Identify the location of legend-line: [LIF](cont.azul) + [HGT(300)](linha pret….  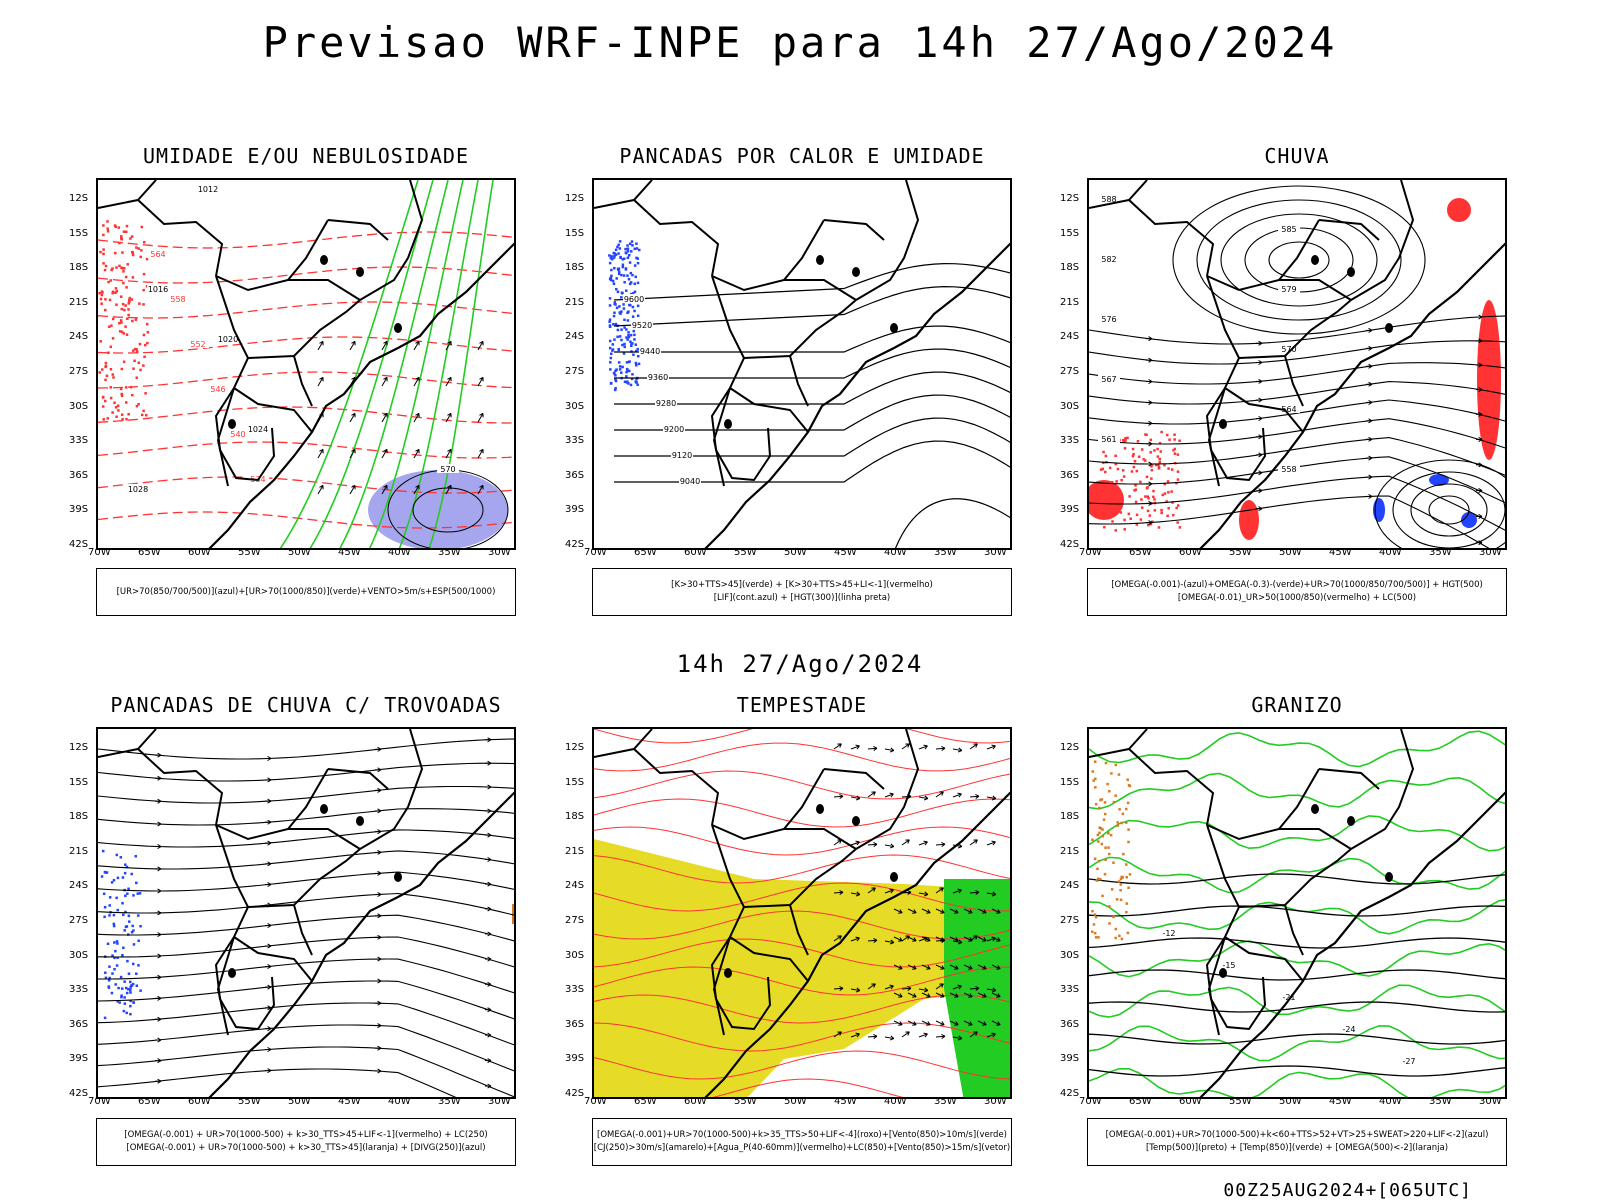
(802, 598).